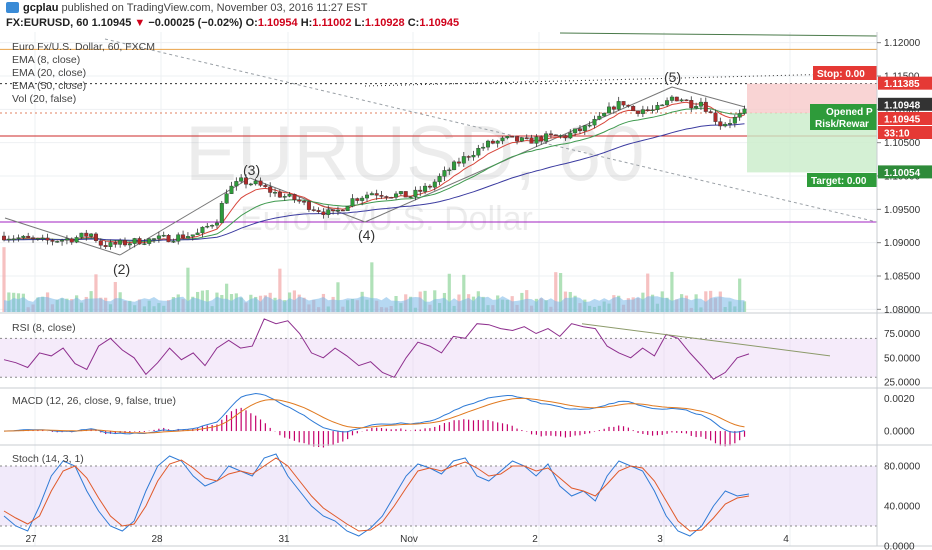  I want to click on price-tag: 1.11385, so click(902, 84).